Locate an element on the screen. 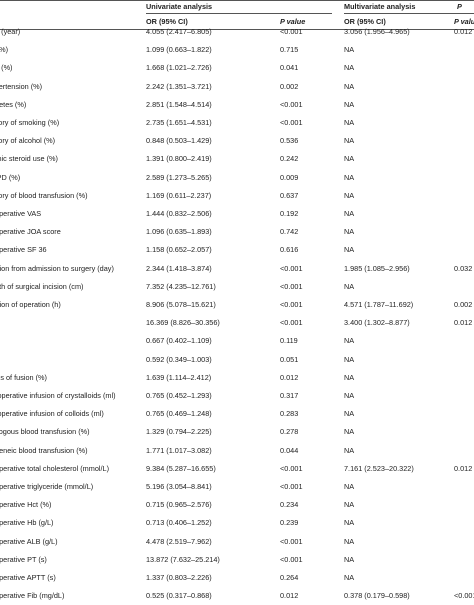 The width and height of the screenshot is (474, 605). univariate-or-cell: 16.369 (8.826–30.356) is located at coordinates (183, 323).